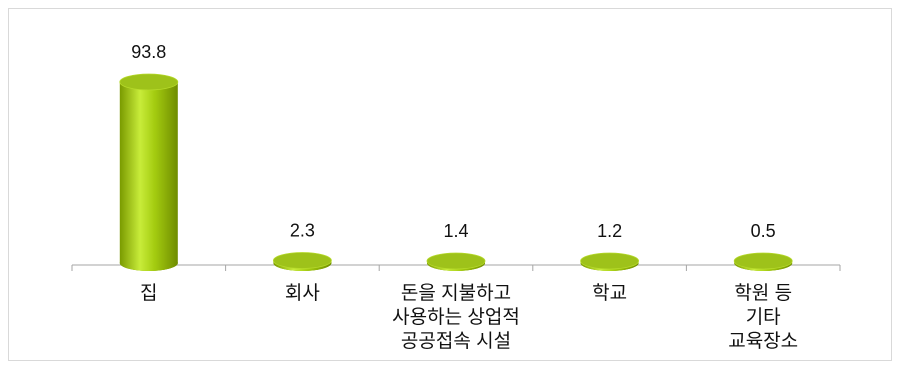  I want to click on bar-body, so click(148, 176).